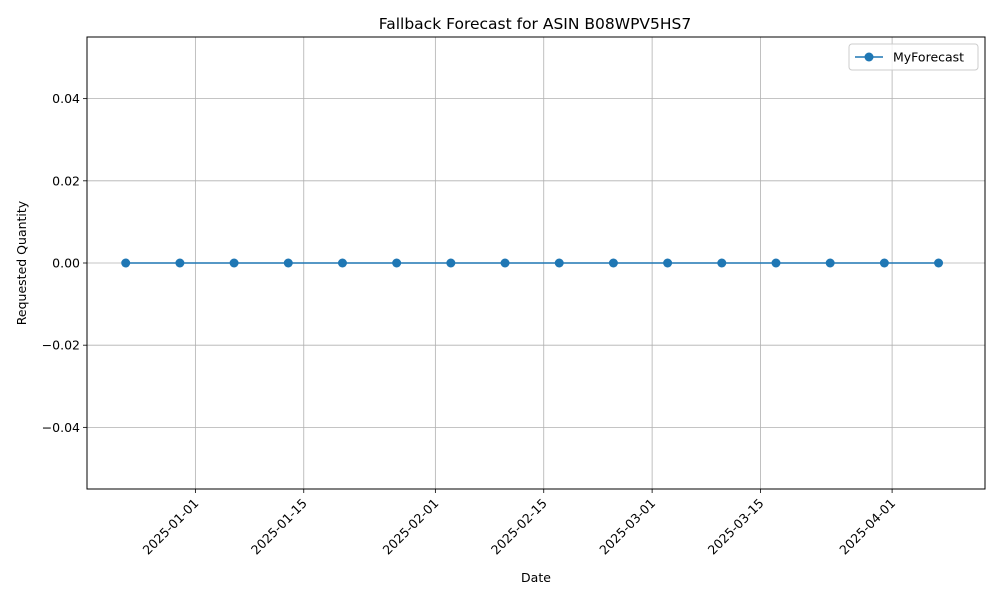  I want to click on y-tick-label: −0.04, so click(61, 427).